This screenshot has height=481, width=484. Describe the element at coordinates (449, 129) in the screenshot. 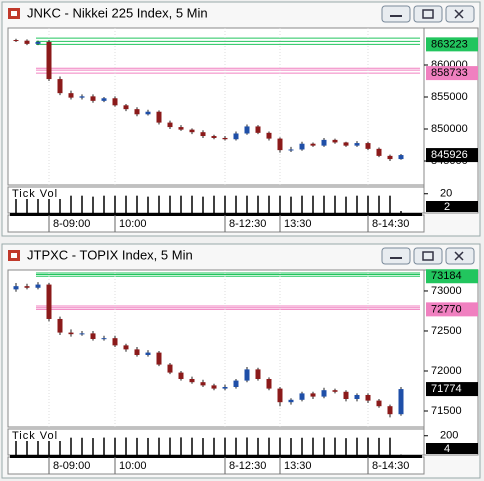

I see `y-tick-label: 850000` at that location.